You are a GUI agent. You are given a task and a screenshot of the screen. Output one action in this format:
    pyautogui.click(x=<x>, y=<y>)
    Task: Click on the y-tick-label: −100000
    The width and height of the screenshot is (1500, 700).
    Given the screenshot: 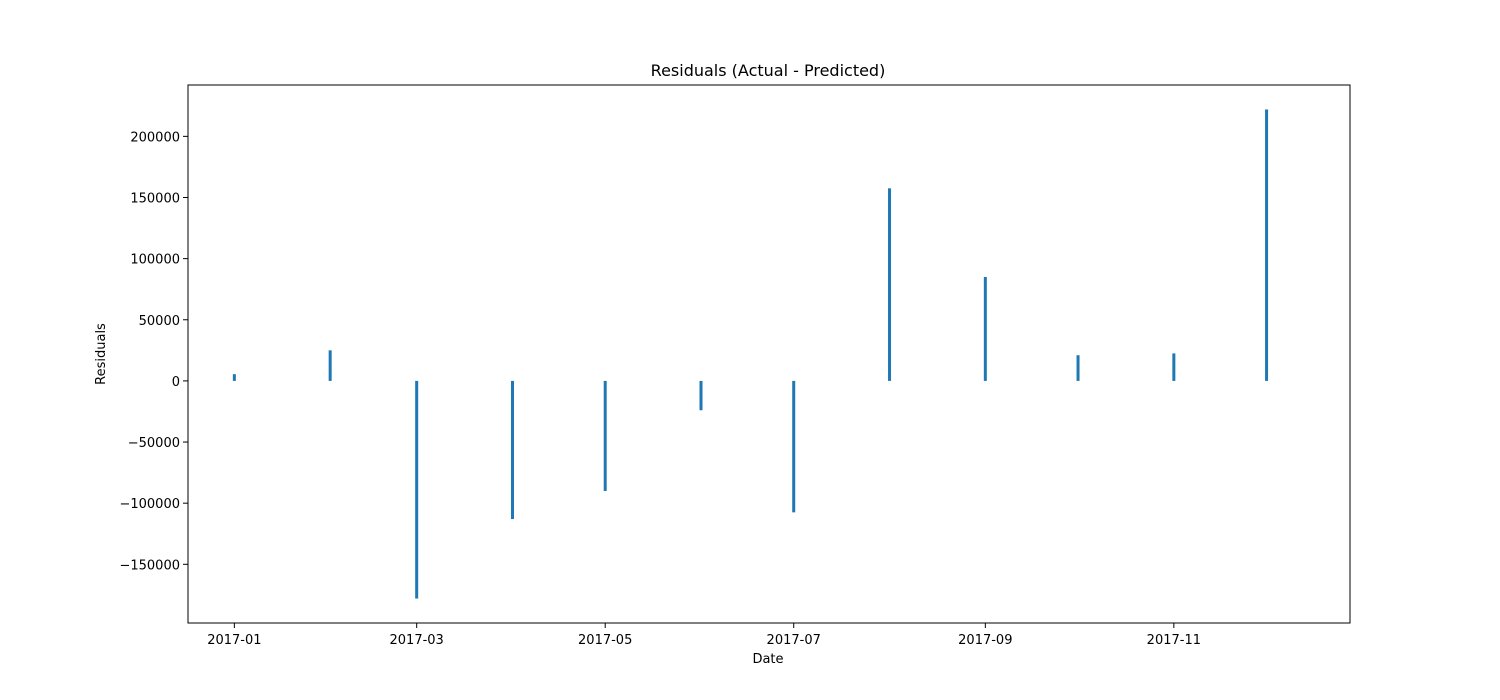 What is the action you would take?
    pyautogui.click(x=149, y=504)
    